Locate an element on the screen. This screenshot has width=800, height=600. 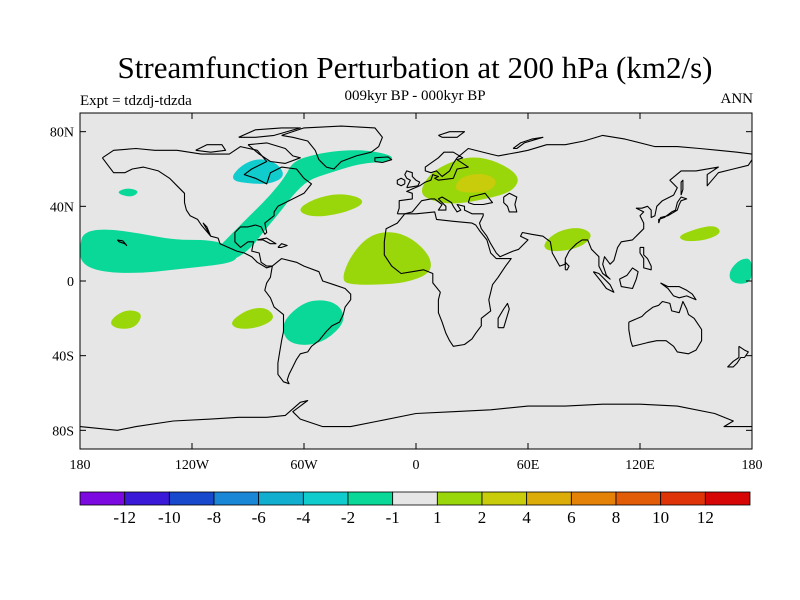
colorbar: -12 -10 -8 -6 -4 -2 -1 1 2 4 6 8 10 12 is located at coordinates (415, 509).